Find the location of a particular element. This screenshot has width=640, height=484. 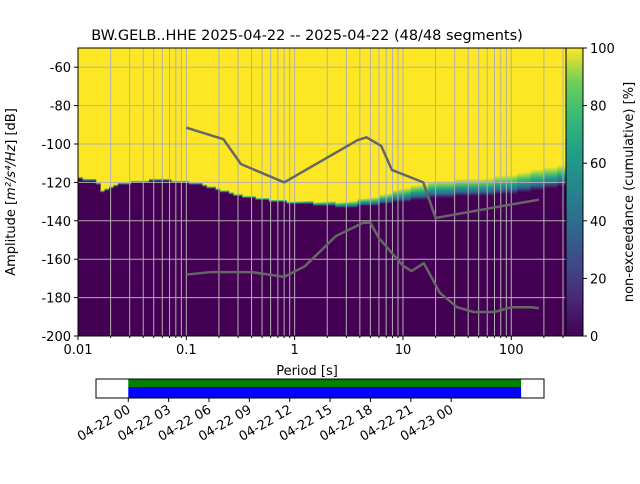

y-tick-label: -100 is located at coordinates (56, 145).